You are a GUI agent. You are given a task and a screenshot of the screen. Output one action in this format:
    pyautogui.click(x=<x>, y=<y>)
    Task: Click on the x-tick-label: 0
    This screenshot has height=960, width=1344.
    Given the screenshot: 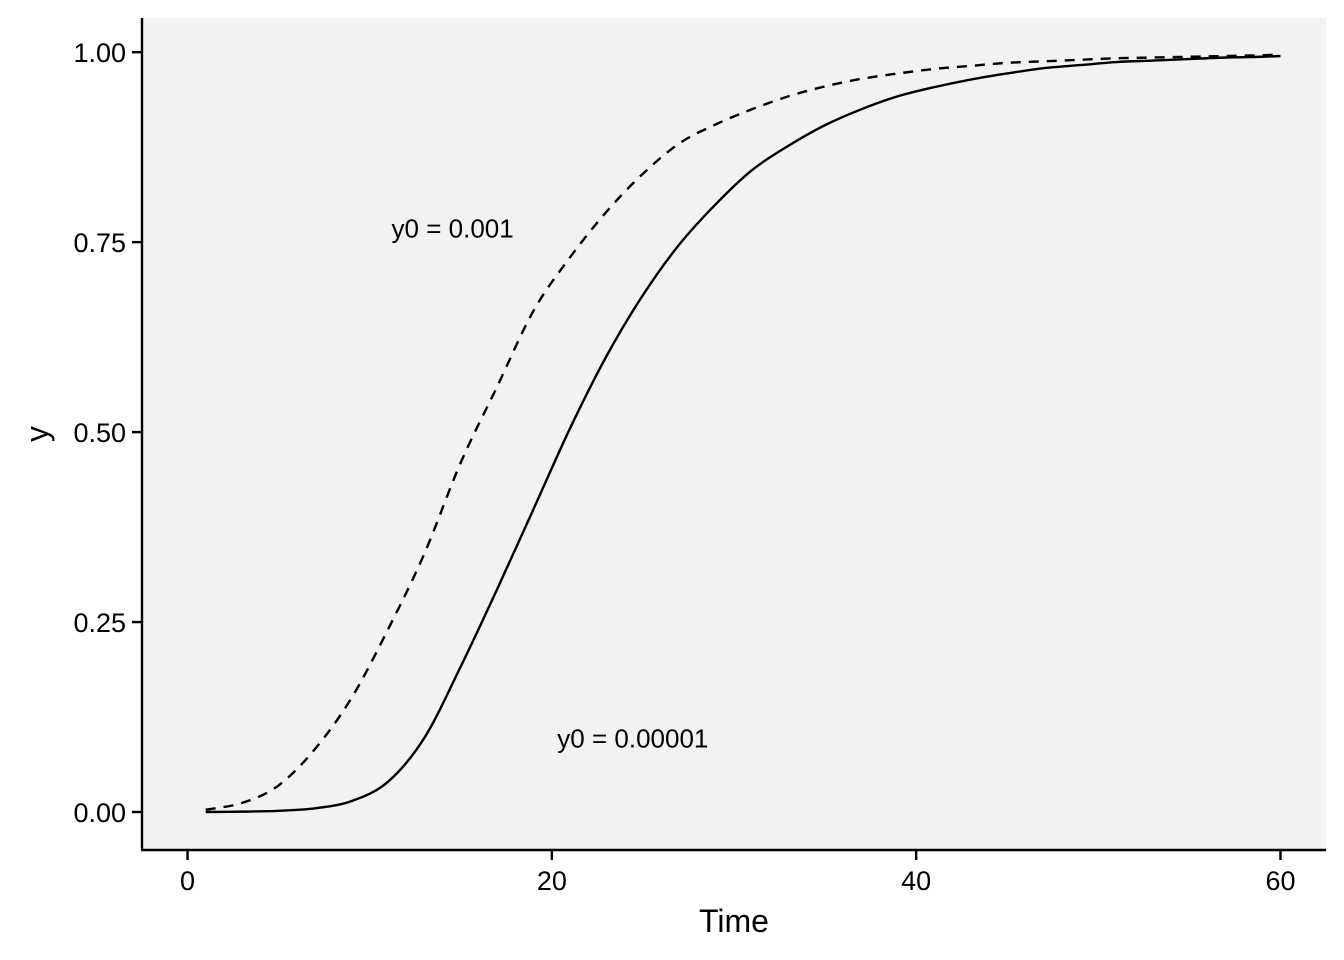 What is the action you would take?
    pyautogui.click(x=187, y=881)
    